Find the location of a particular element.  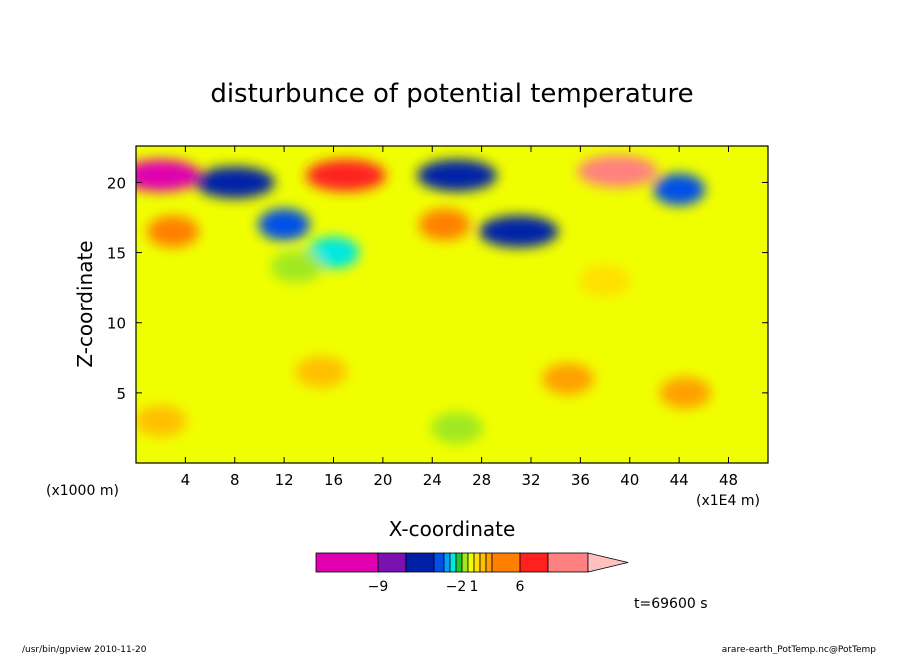

x-tick-label: 20 is located at coordinates (382, 480).